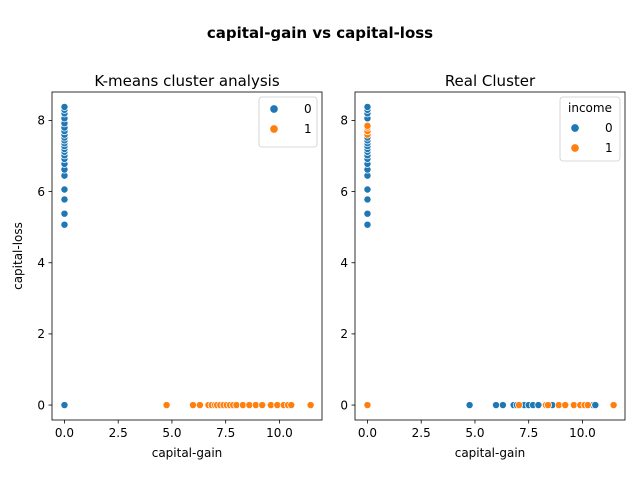 The width and height of the screenshot is (640, 480). I want to click on panel-title: K-means cluster analysis, so click(186, 81).